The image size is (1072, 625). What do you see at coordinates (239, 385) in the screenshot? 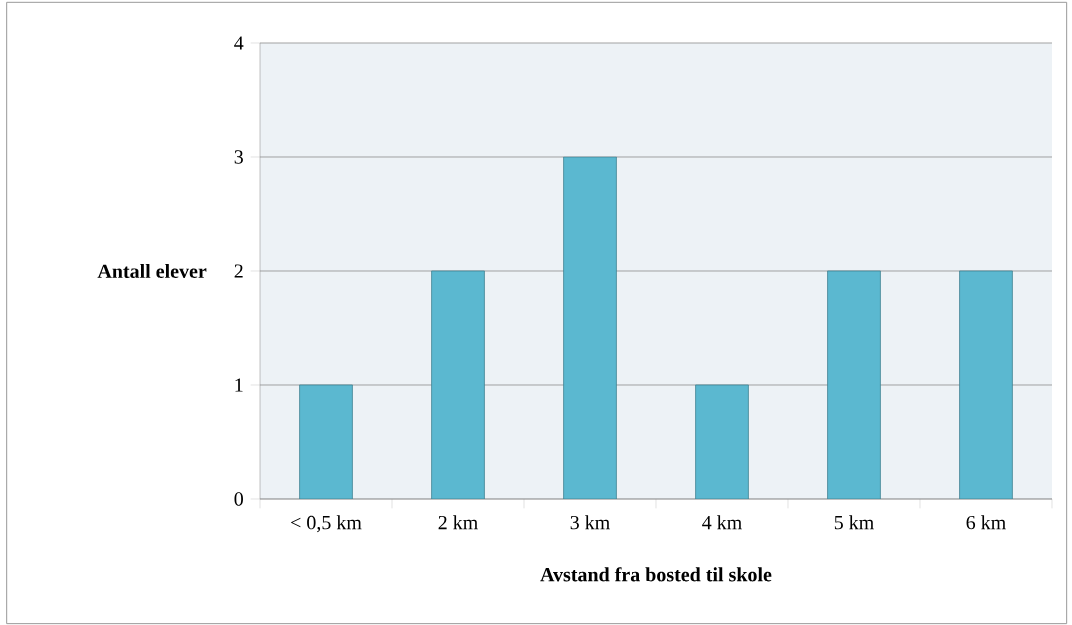
I see `y-tick-label: 1` at bounding box center [239, 385].